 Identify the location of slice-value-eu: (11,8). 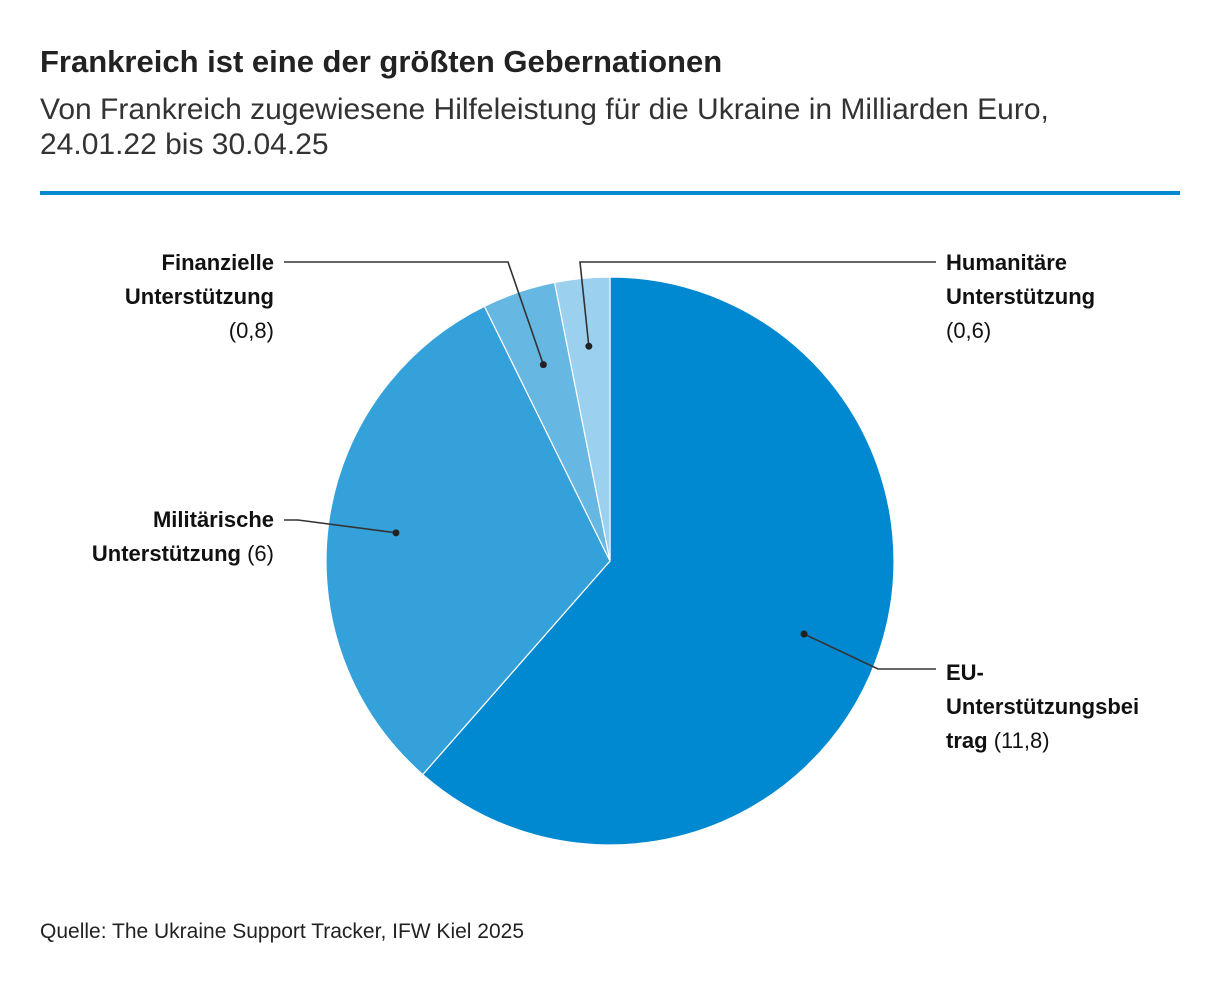
(1021, 740).